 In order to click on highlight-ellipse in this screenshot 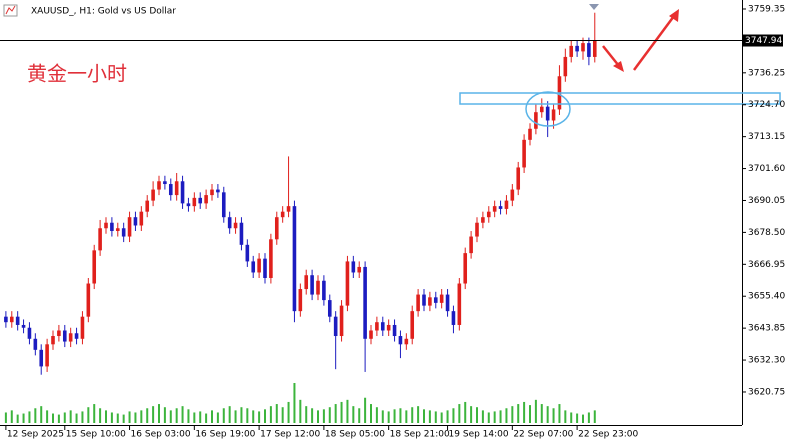, I will do `click(548, 109)`.